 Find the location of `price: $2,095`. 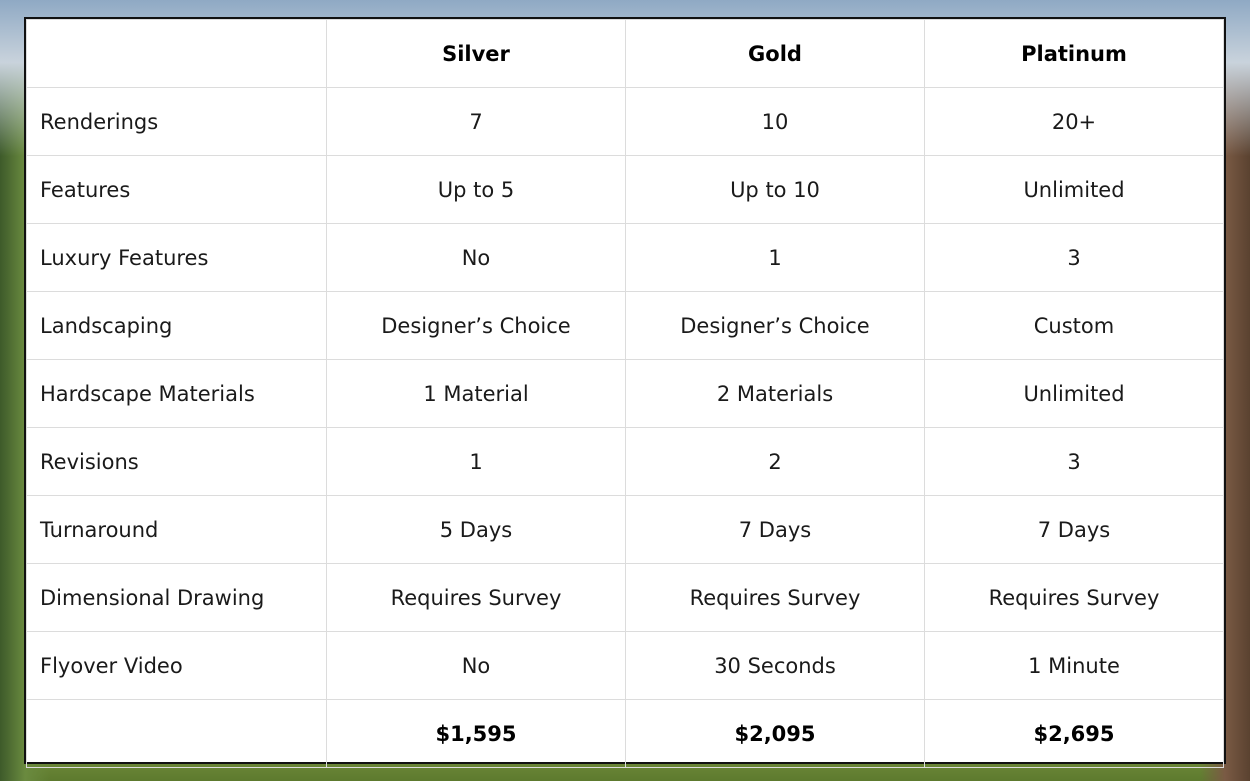

price: $2,095 is located at coordinates (775, 733).